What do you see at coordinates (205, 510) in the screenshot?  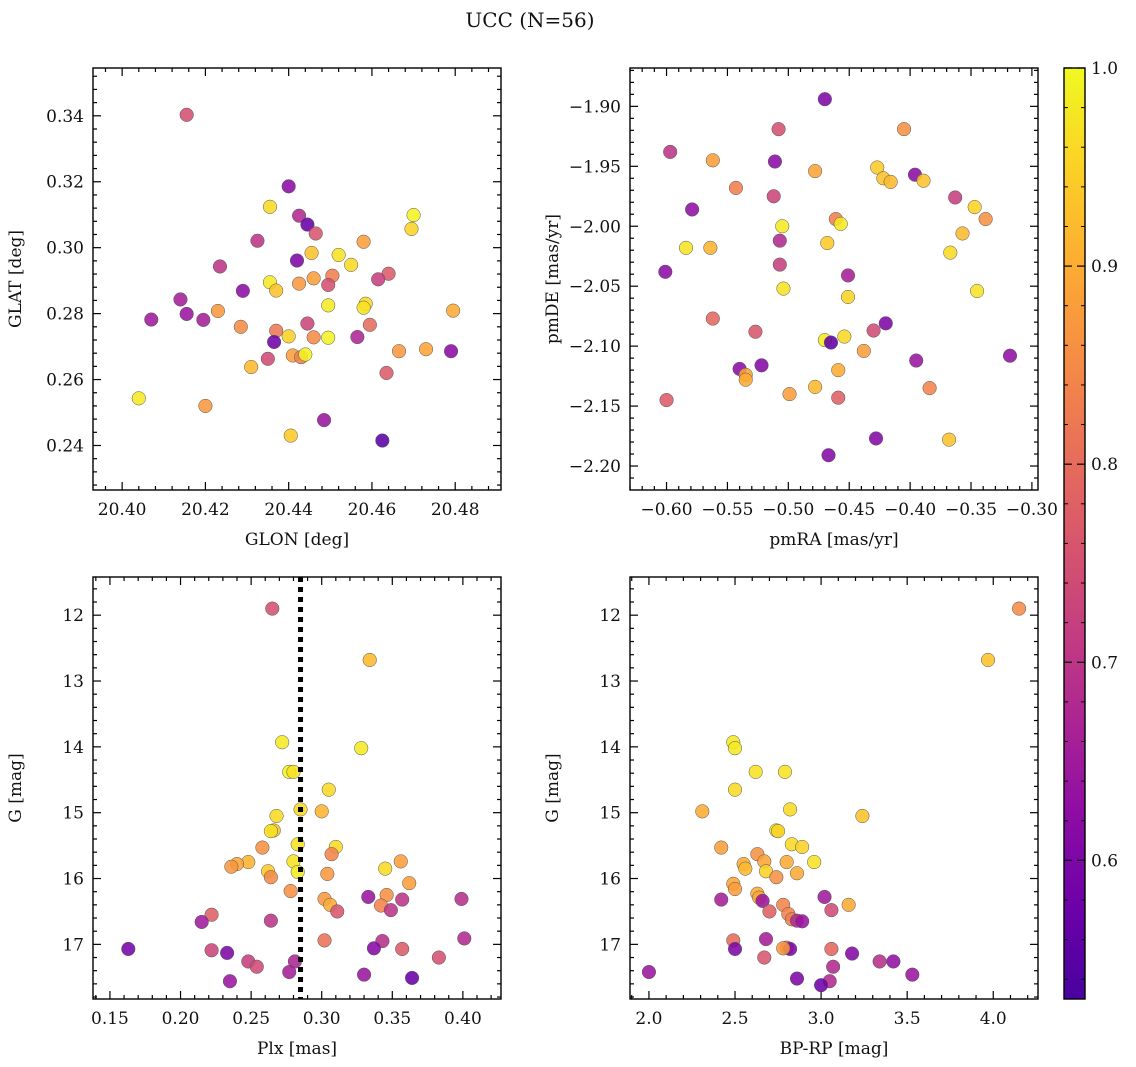 I see `x-tick-label: 20.42` at bounding box center [205, 510].